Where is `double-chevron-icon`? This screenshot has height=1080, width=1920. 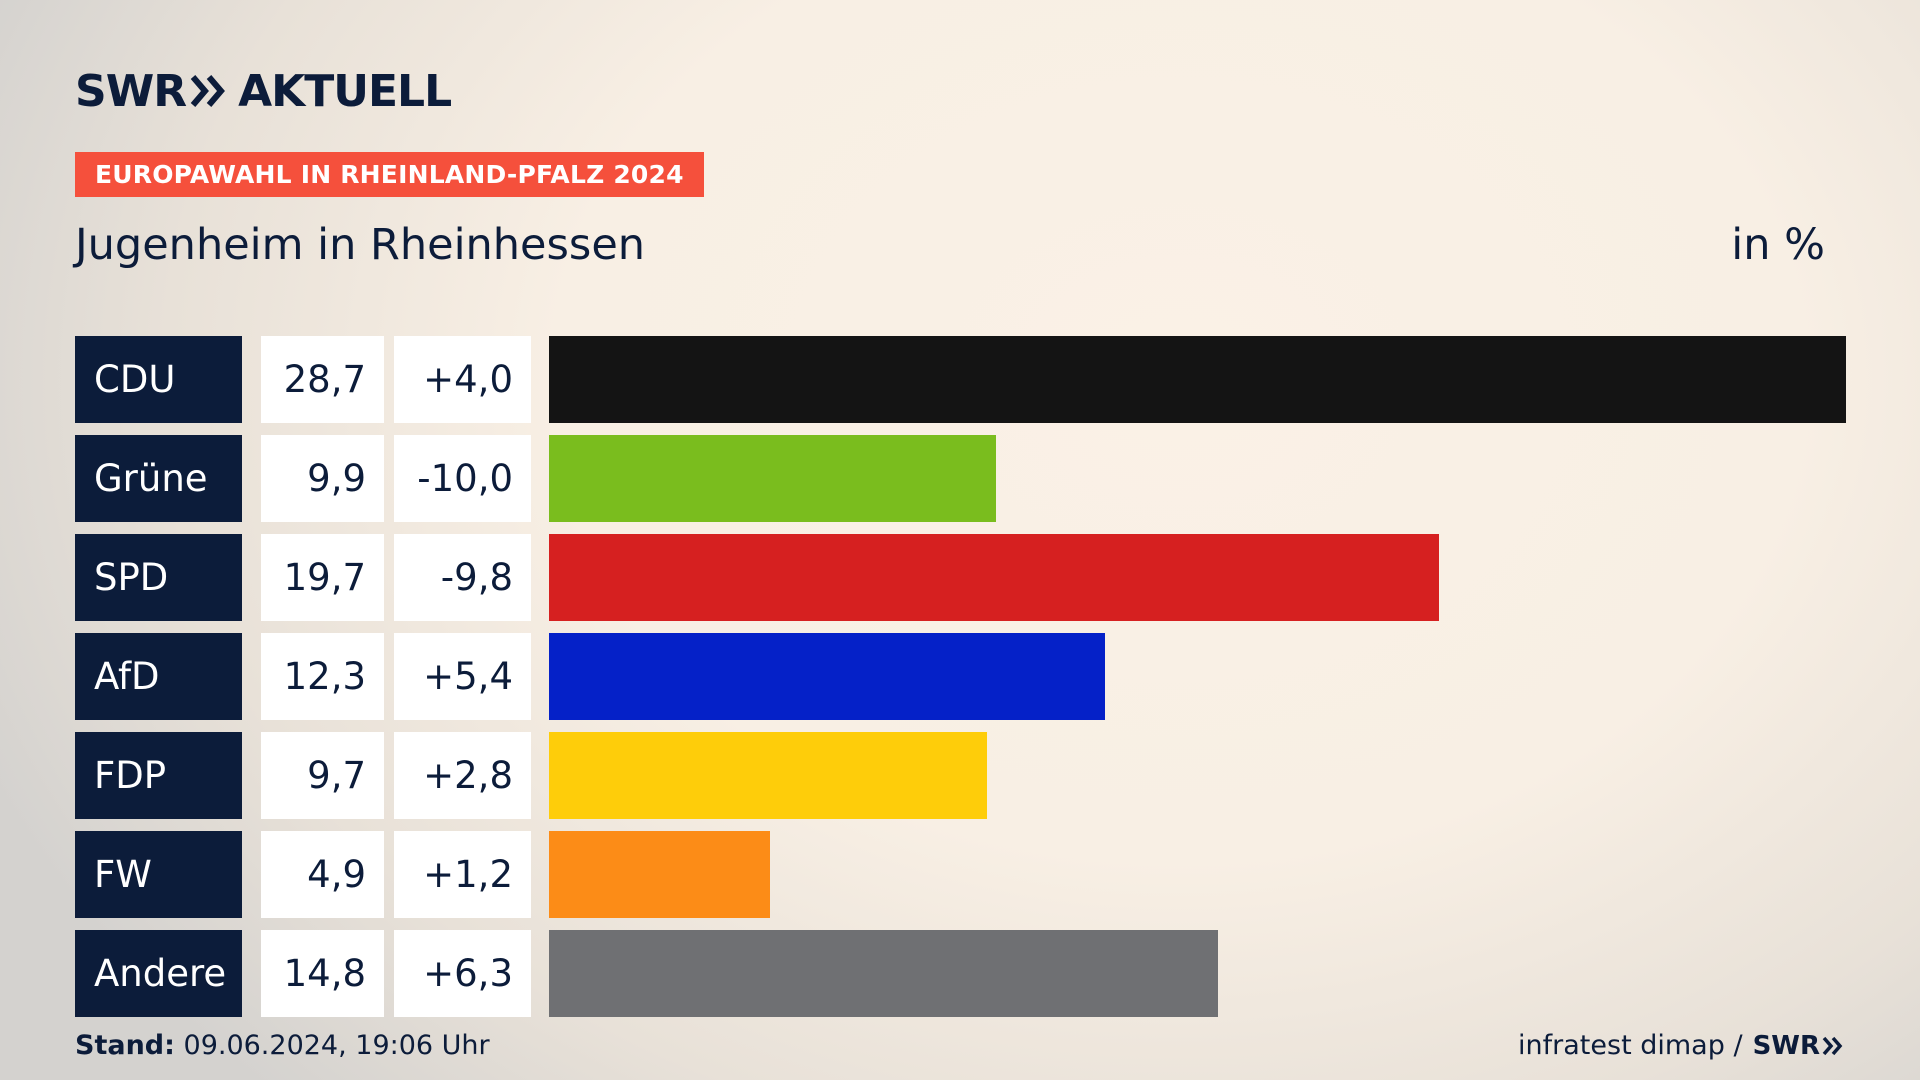
double-chevron-icon is located at coordinates (208, 91).